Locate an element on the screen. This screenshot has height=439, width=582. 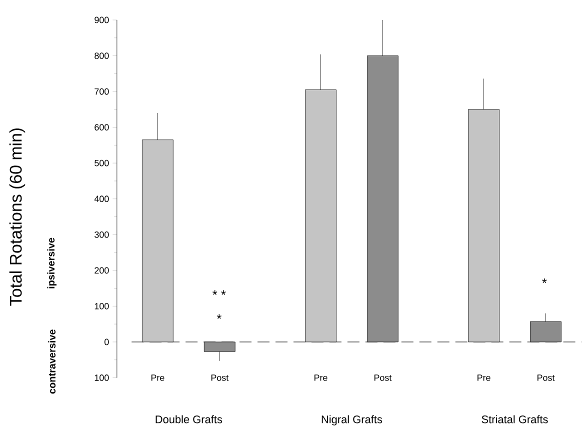
y-tick-label: 500 is located at coordinates (101, 163).